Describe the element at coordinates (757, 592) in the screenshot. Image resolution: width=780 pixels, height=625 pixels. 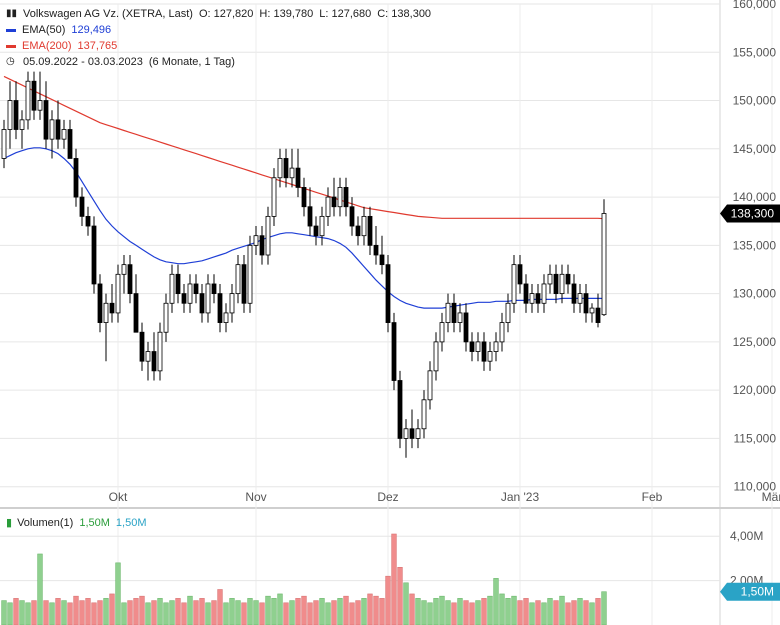
I see `volume-last-label: 1,50M` at that location.